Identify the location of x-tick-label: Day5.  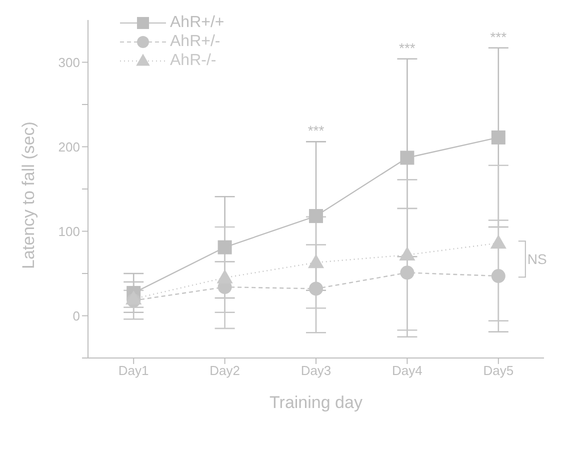
(498, 370).